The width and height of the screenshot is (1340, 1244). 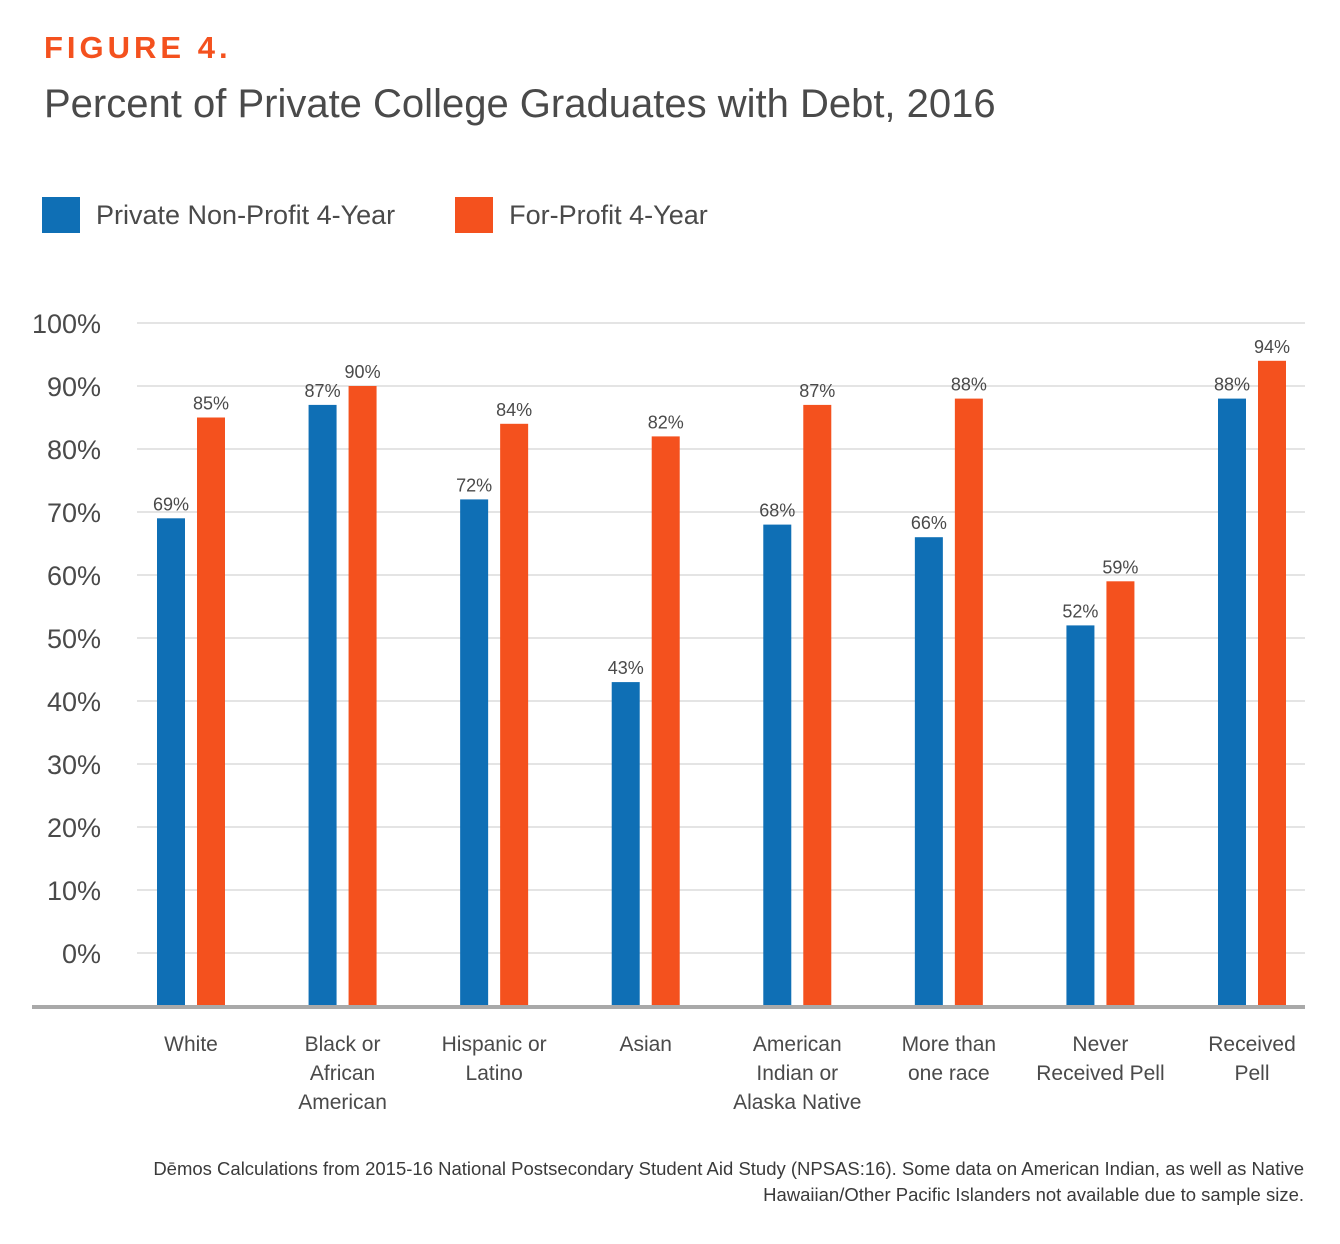 I want to click on data-label: 84%, so click(x=514, y=410).